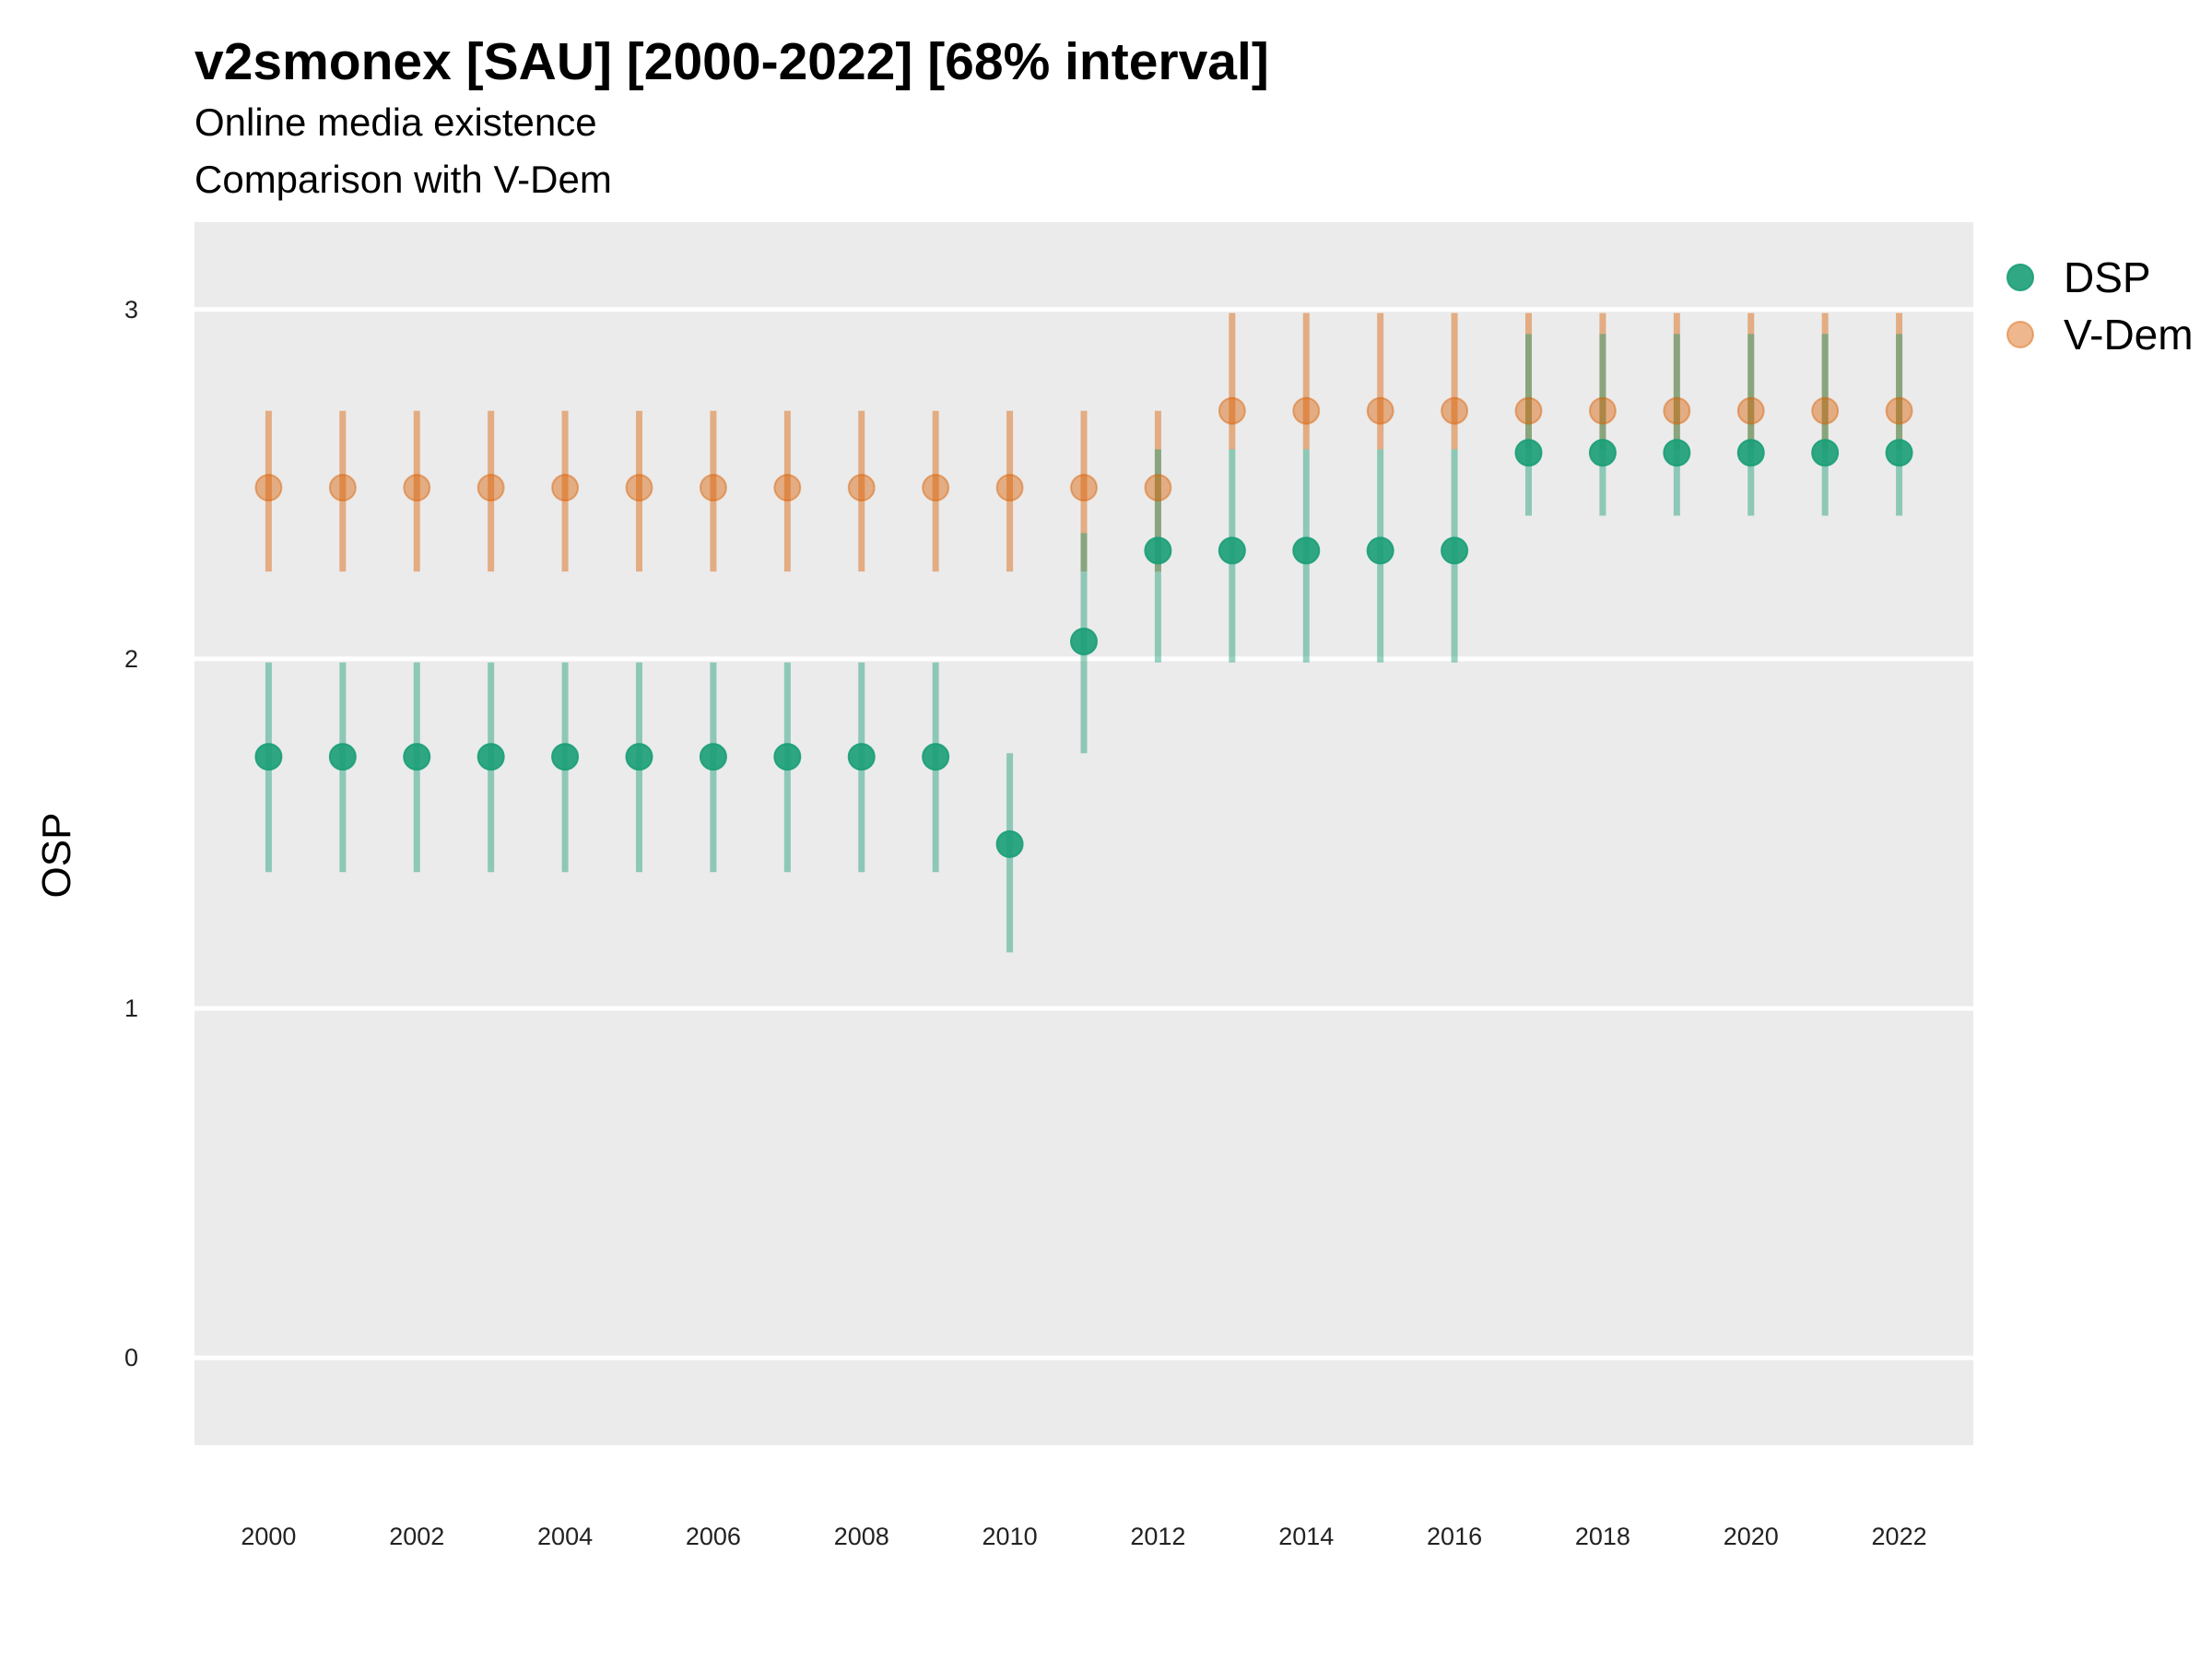  What do you see at coordinates (2020, 334) in the screenshot?
I see `legend-key-v-dem` at bounding box center [2020, 334].